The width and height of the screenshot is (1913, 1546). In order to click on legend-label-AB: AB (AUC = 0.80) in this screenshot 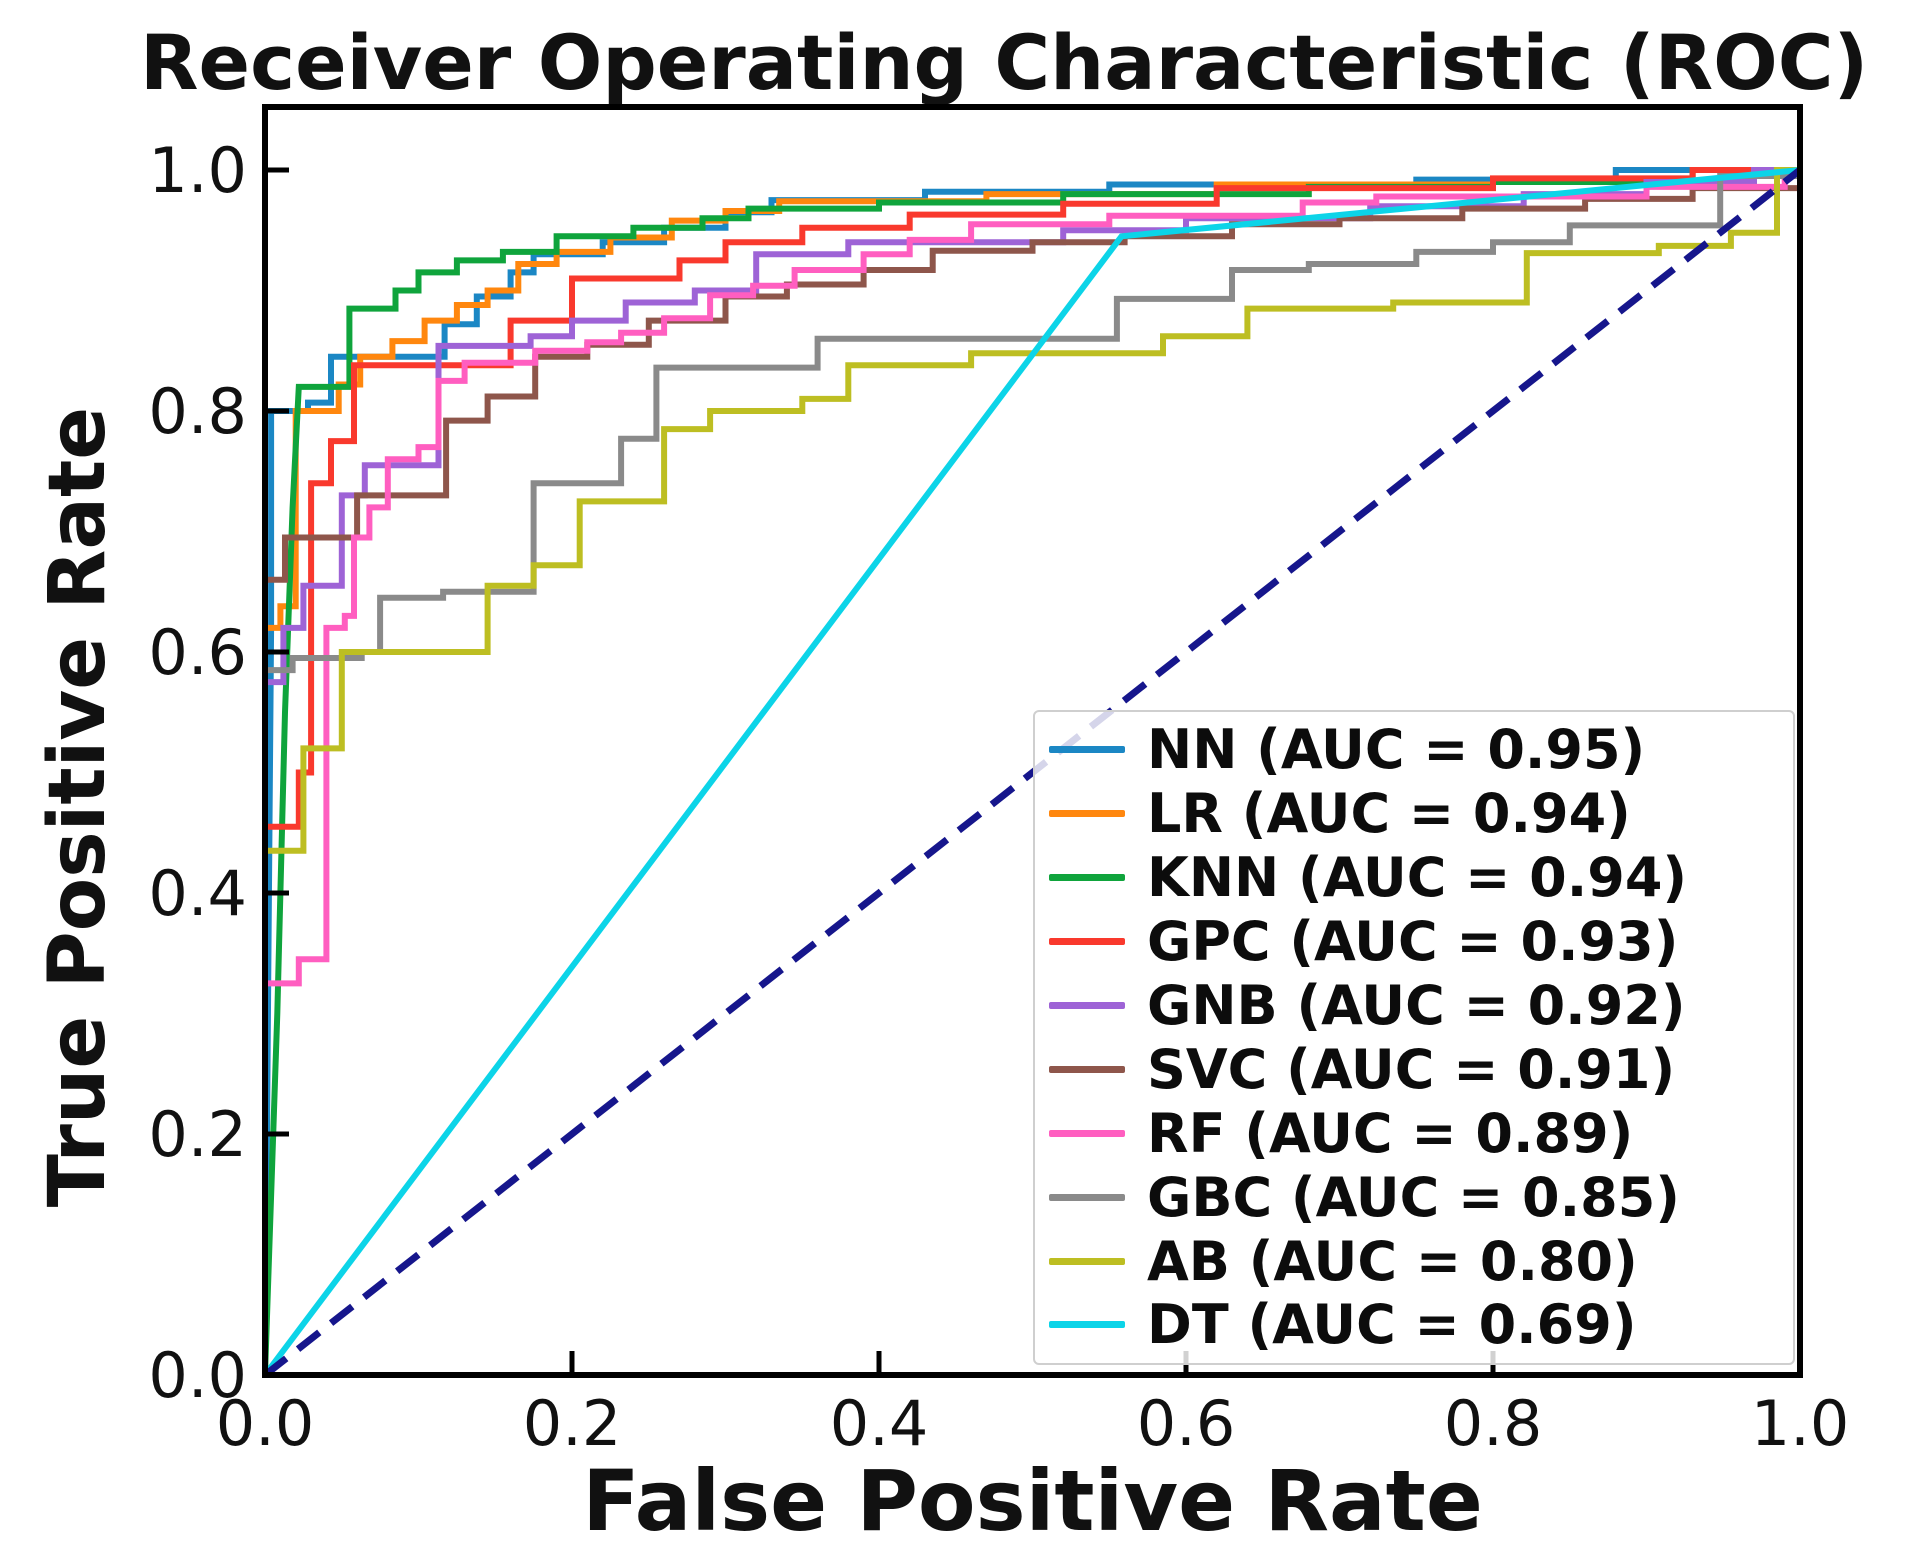, I will do `click(1392, 1261)`.